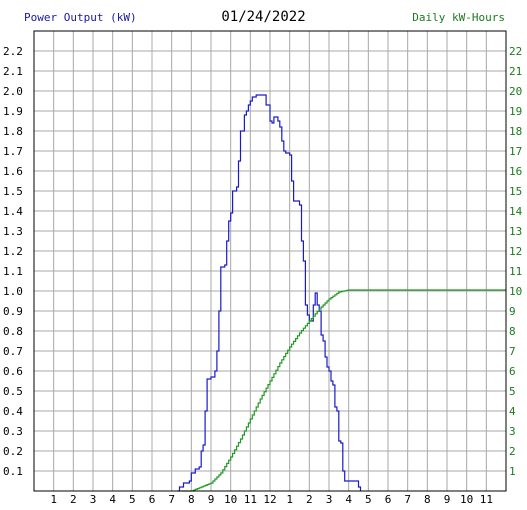 This screenshot has height=510, width=527. Describe the element at coordinates (13, 111) in the screenshot. I see `y-left-tick-label: 1.9` at that location.